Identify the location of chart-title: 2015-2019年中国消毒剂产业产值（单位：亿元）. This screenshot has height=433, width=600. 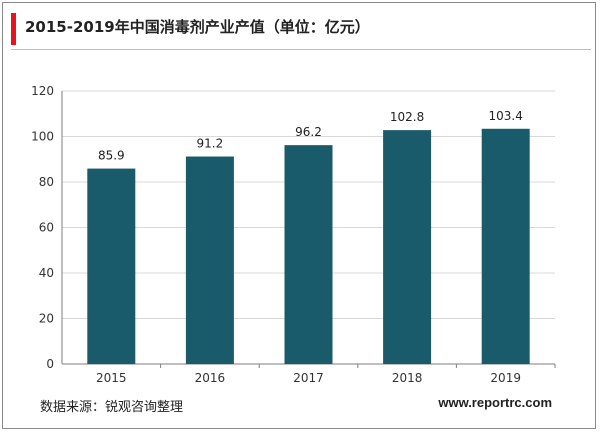
(197, 27).